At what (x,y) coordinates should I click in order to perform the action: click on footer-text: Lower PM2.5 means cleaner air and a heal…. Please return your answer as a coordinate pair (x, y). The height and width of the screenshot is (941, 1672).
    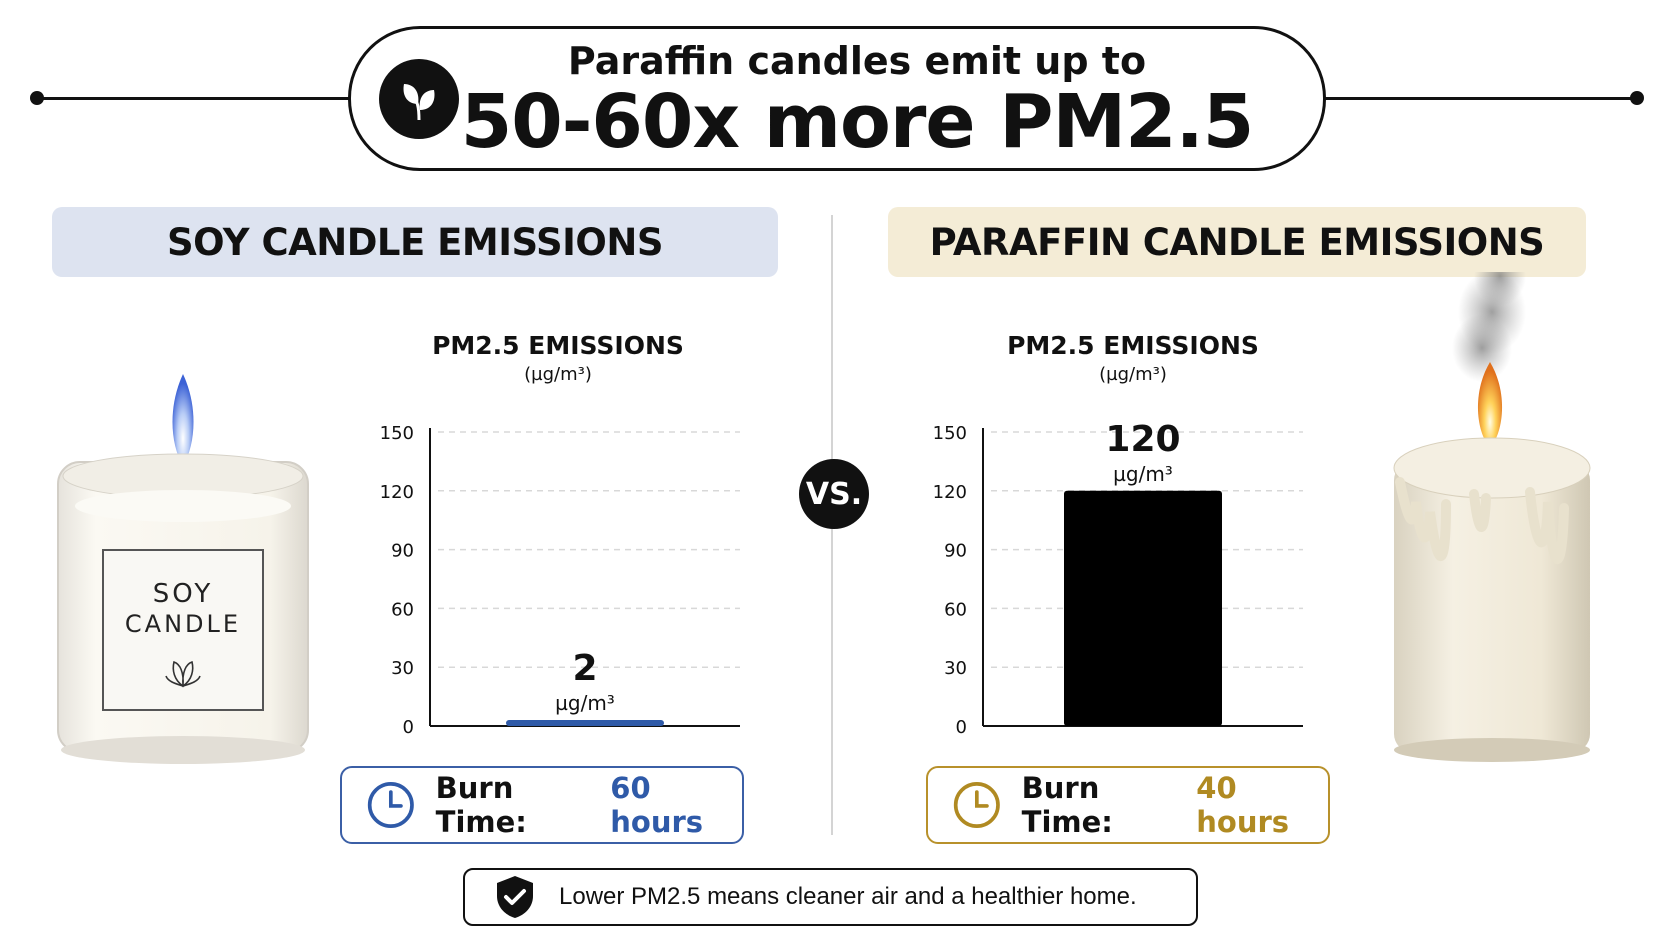
    Looking at the image, I should click on (848, 896).